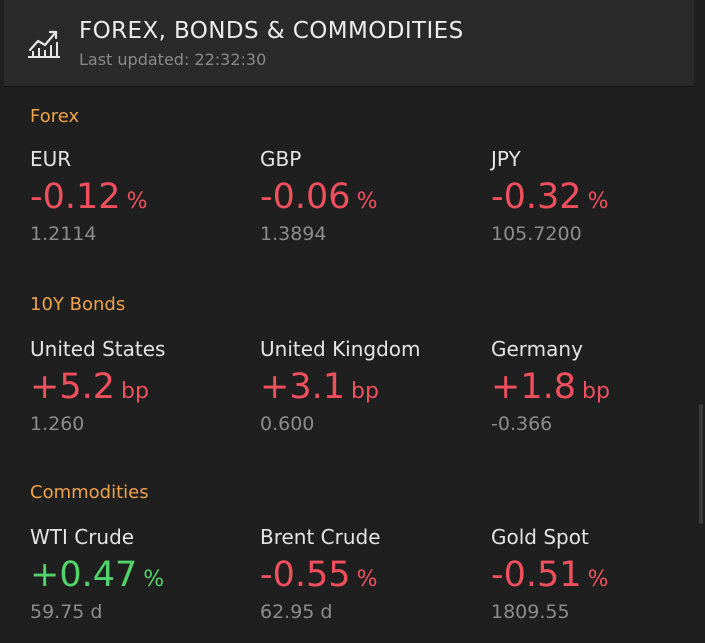 Image resolution: width=705 pixels, height=643 pixels. I want to click on quote-name: Germany, so click(537, 349).